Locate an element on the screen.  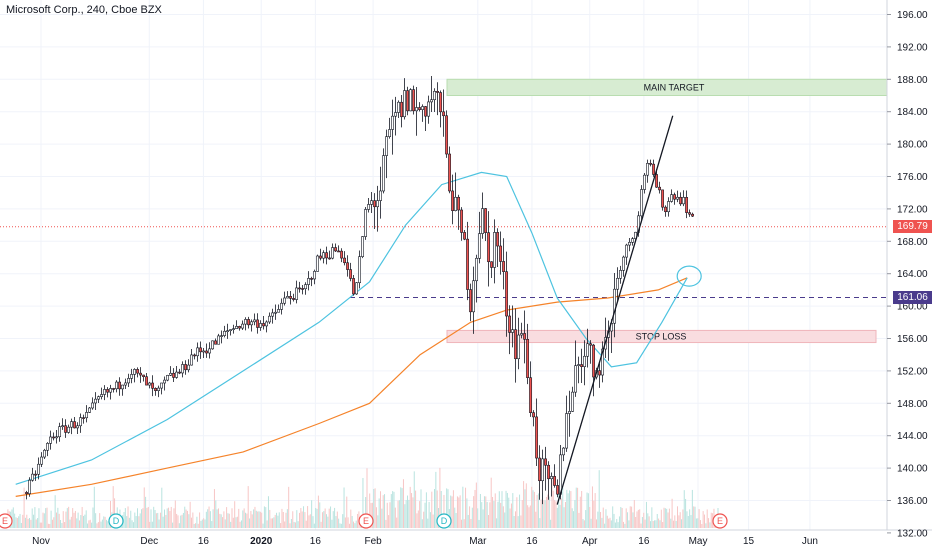
time-tick-label: 2020 is located at coordinates (261, 541).